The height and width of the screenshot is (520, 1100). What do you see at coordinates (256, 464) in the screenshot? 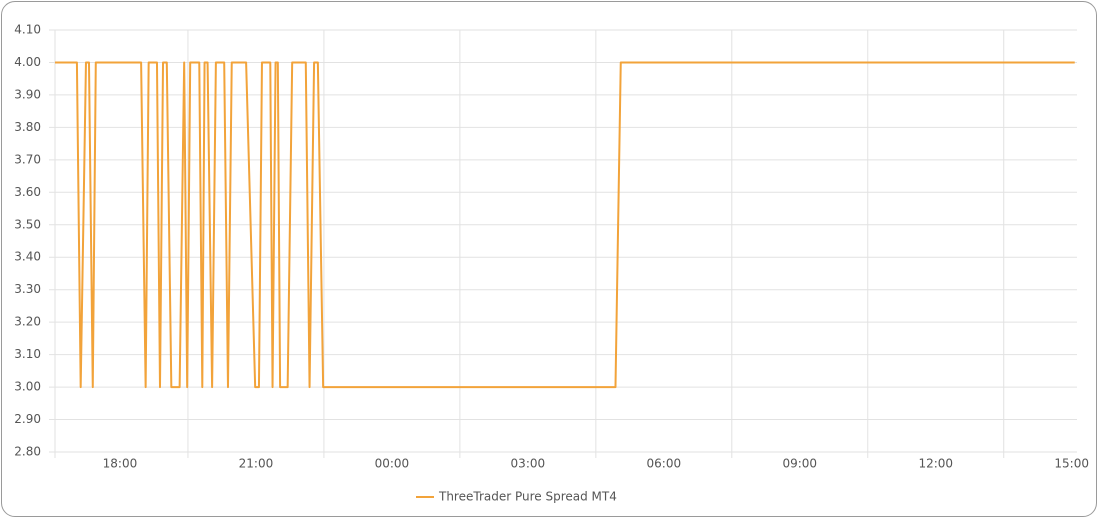
I see `x-tick-label: 21:00` at bounding box center [256, 464].